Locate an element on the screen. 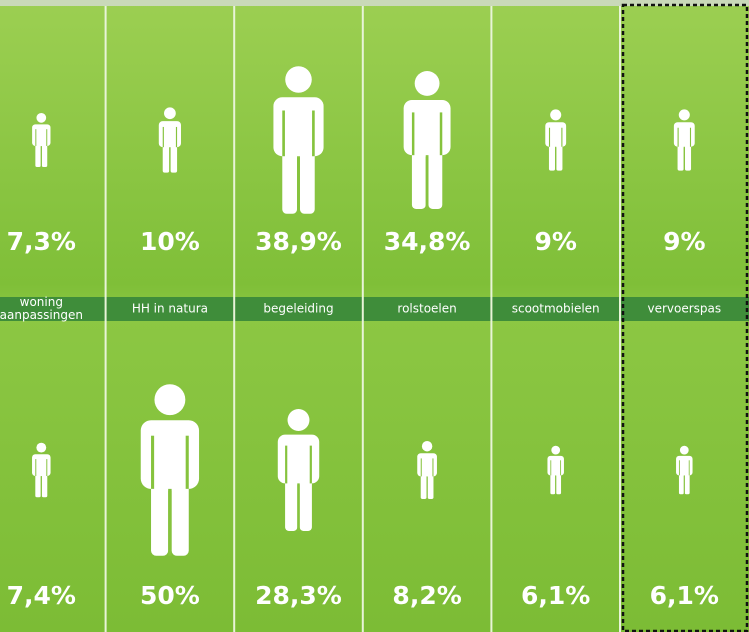 The width and height of the screenshot is (749, 632). category-label: vervoerspas is located at coordinates (684, 309).